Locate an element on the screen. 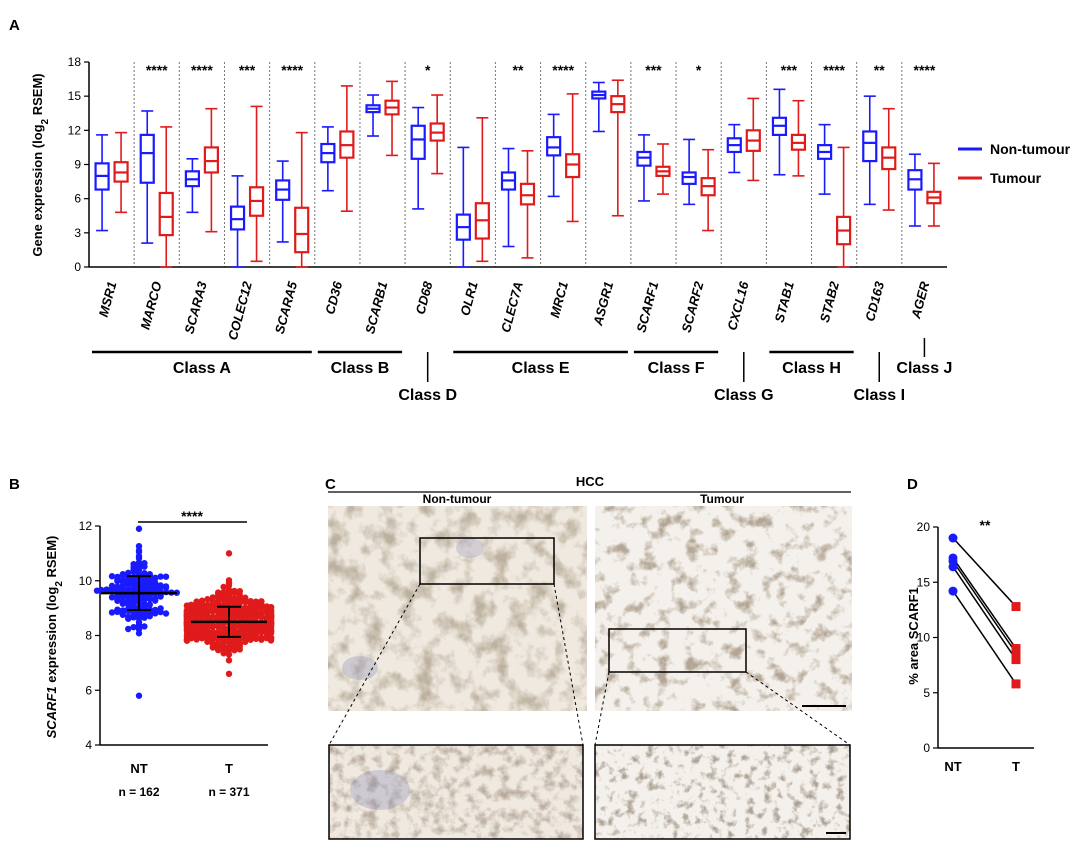  gene-label: MSR1 is located at coordinates (108, 299).